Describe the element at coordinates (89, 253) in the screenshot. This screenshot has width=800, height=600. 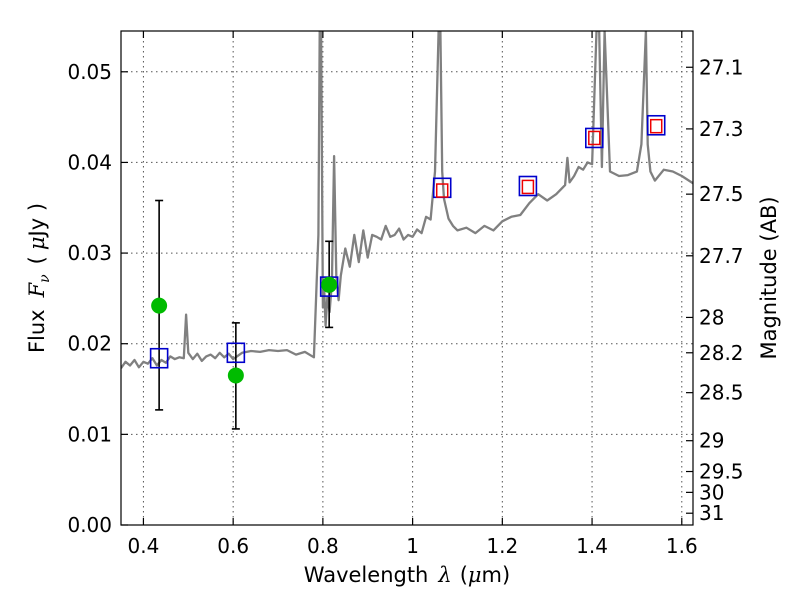
I see `y-tick-label: 0.03` at that location.